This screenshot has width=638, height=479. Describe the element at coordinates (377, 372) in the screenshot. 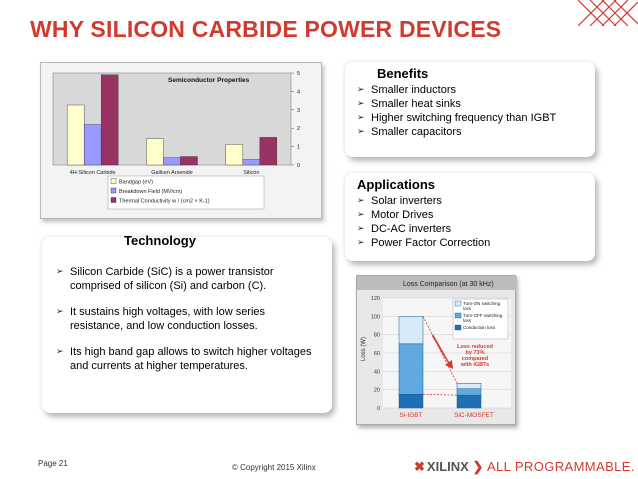

I see `y-tick-label: 40` at that location.